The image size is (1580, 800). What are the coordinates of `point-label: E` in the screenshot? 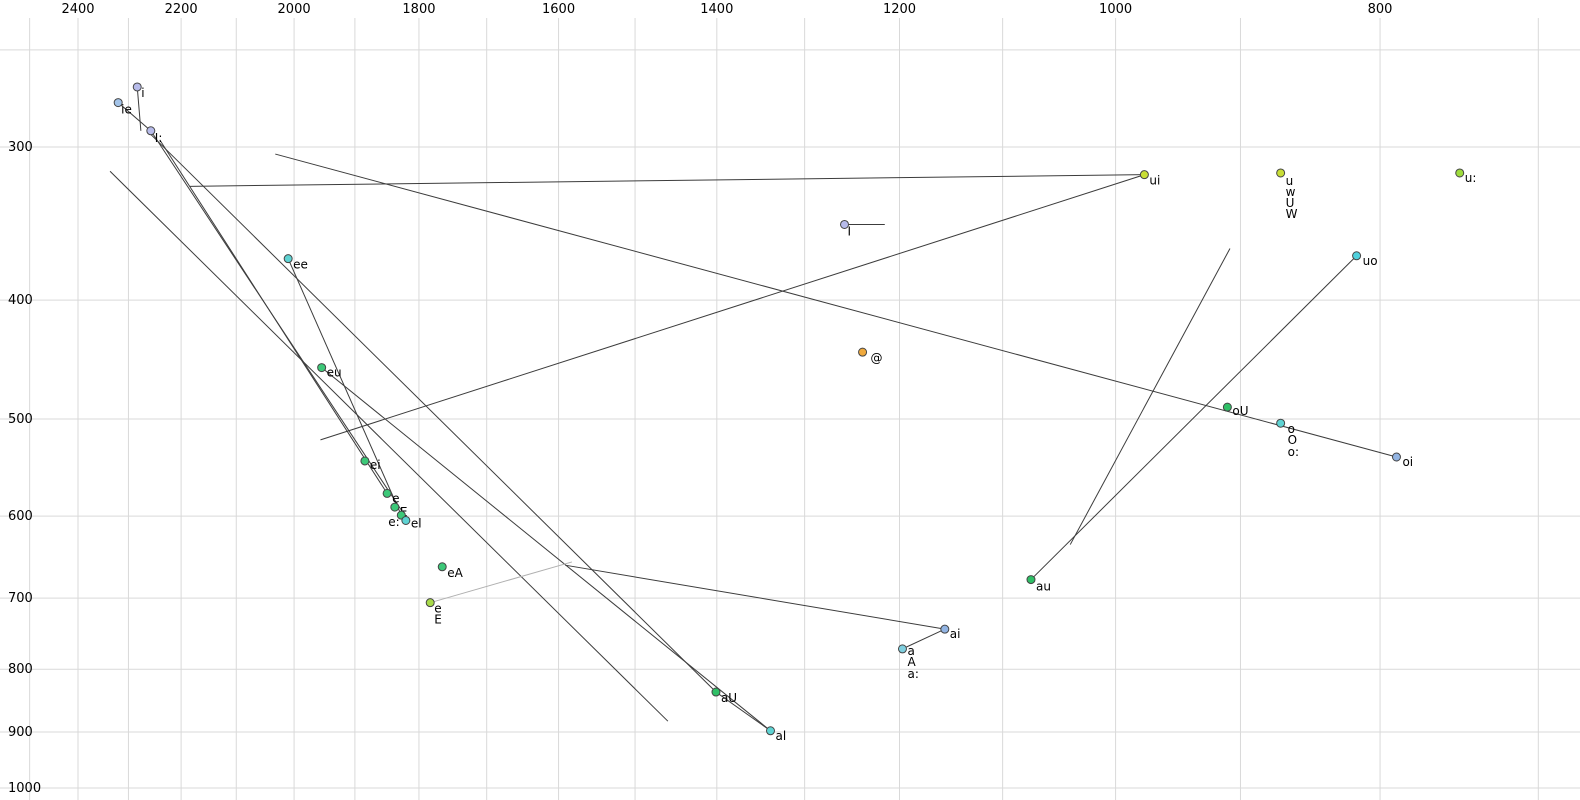 It's located at (438, 620).